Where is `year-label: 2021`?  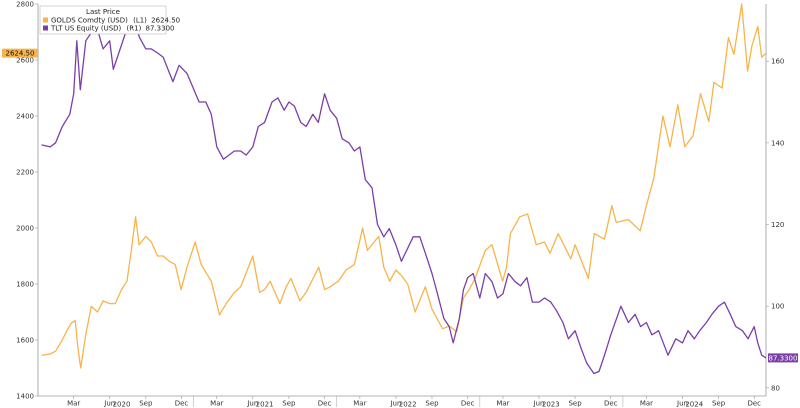
year-label: 2021 is located at coordinates (265, 404).